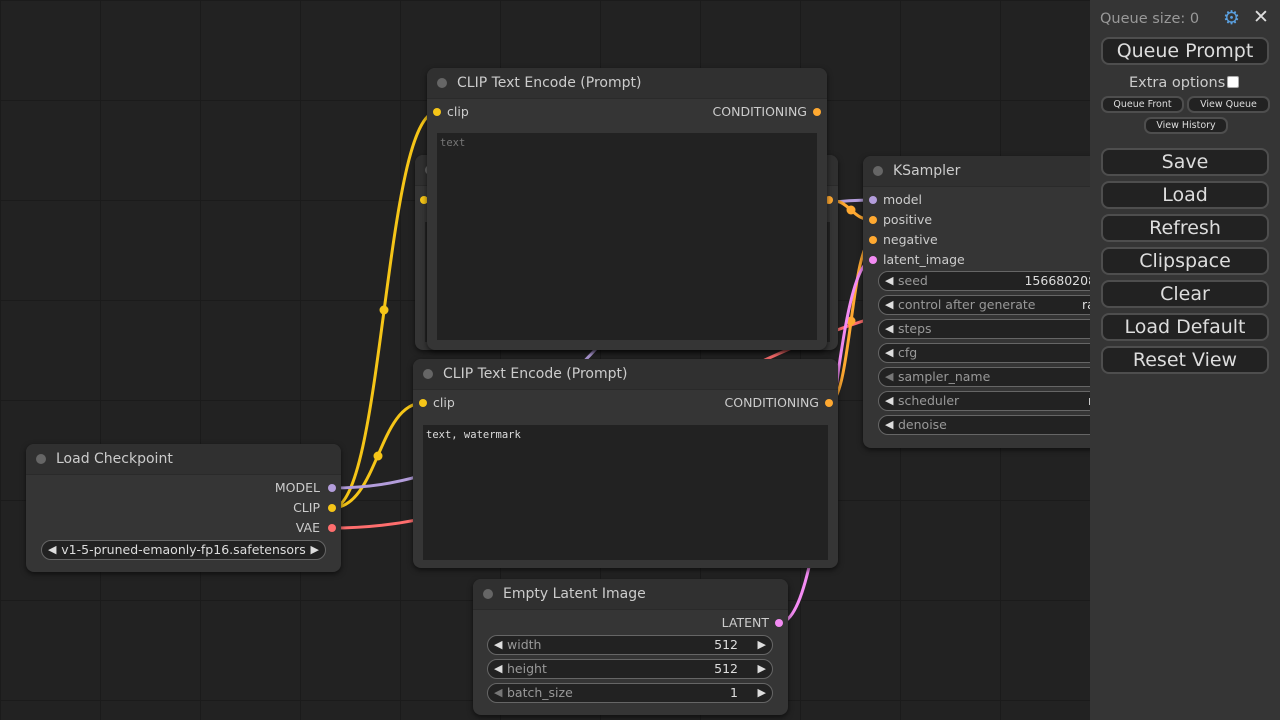 The height and width of the screenshot is (720, 1280). I want to click on clipspace-button: Clipspace, so click(1185, 261).